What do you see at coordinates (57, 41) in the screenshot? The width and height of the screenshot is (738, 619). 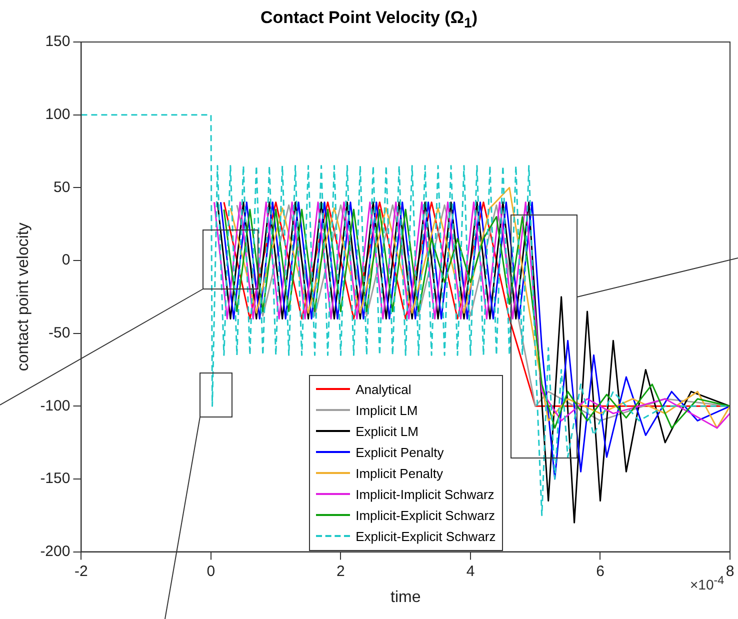 I see `y-tick-label: 150` at bounding box center [57, 41].